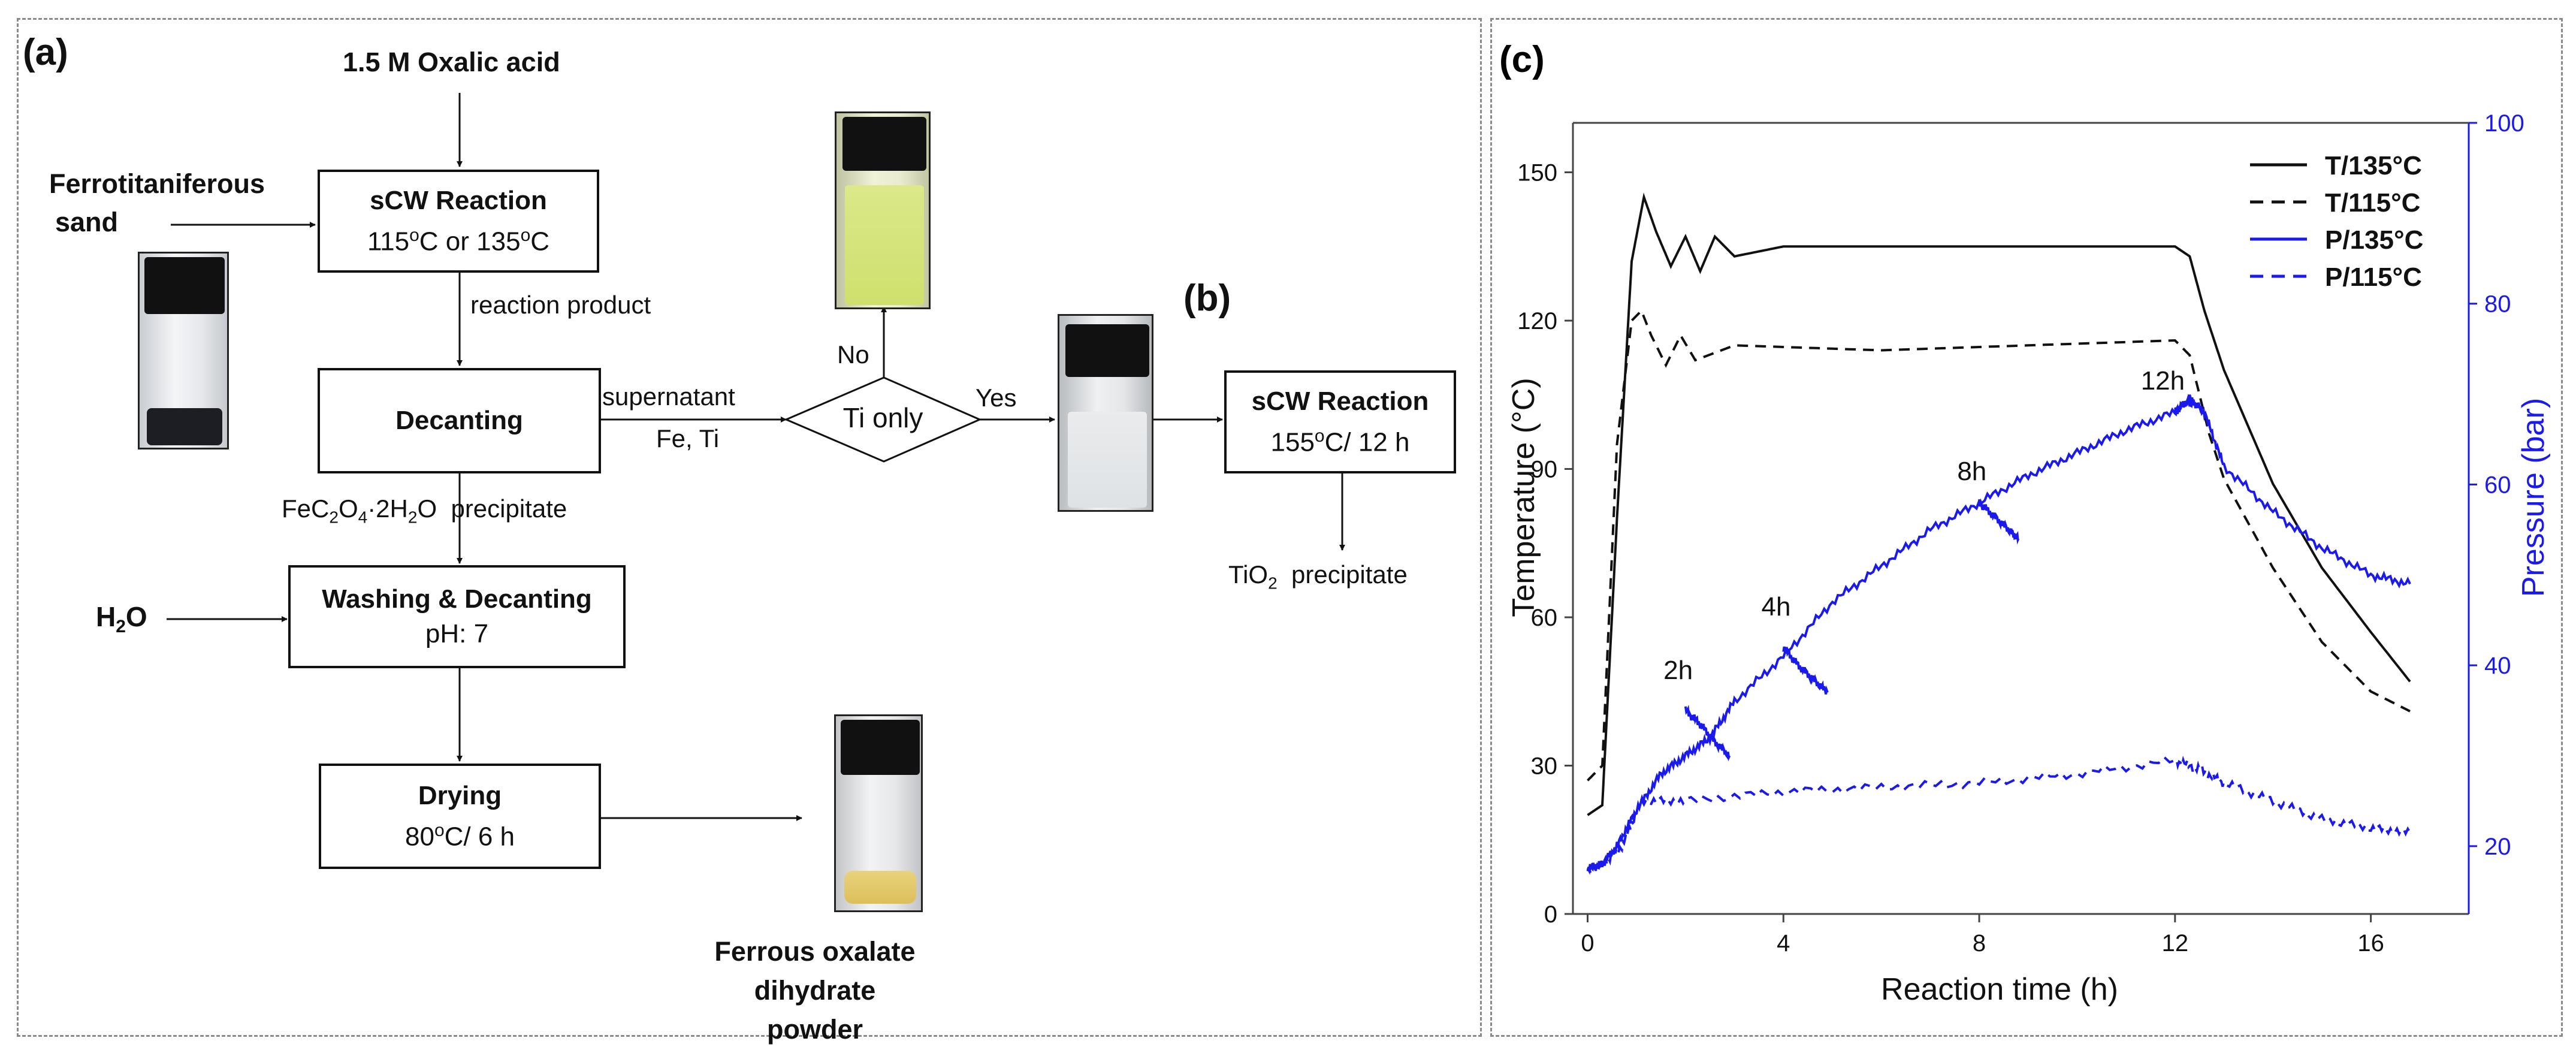 The width and height of the screenshot is (2576, 1050). What do you see at coordinates (388, 242) in the screenshot?
I see `reaction1-temp1: 115` at bounding box center [388, 242].